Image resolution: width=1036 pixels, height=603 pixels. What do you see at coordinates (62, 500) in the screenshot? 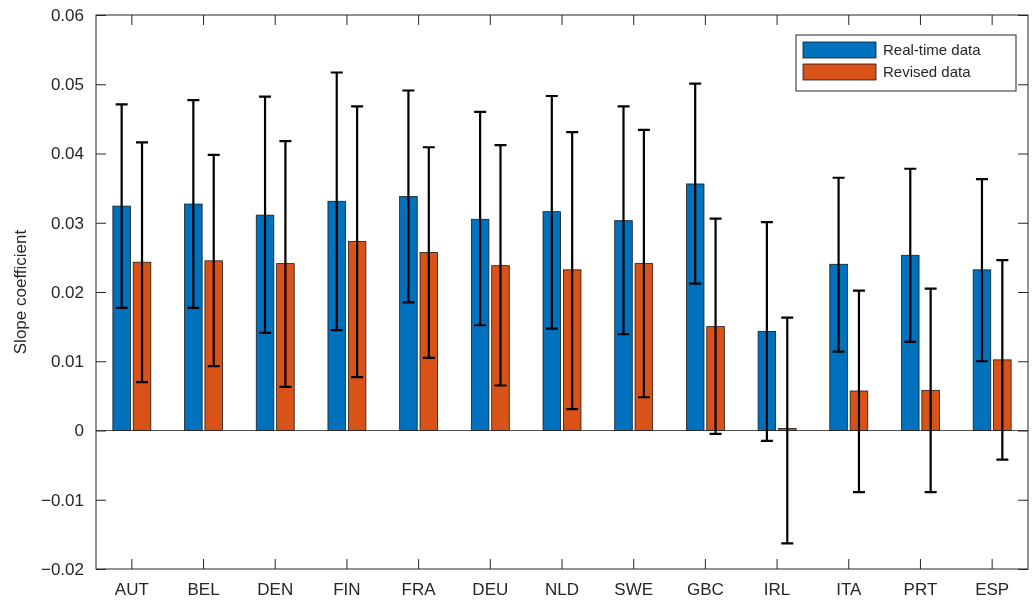
I see `y-tick-label: −0.01` at bounding box center [62, 500].